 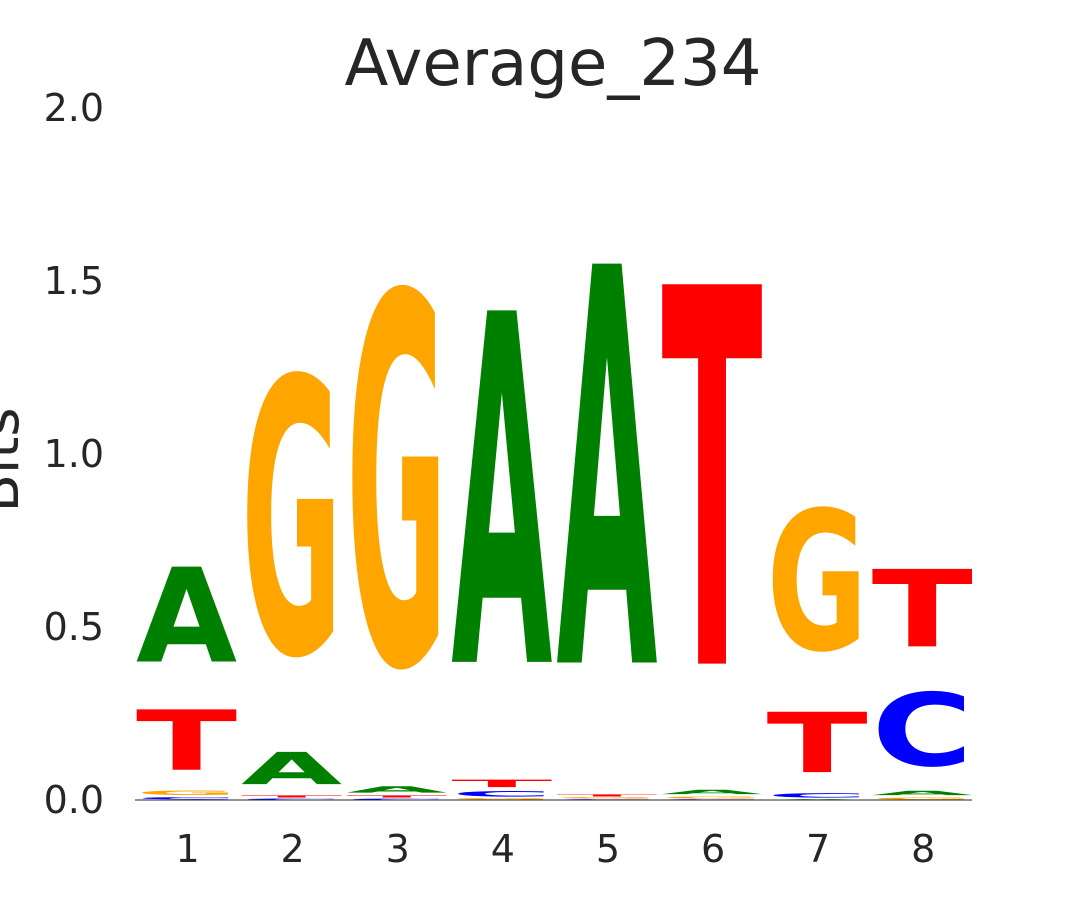 I want to click on y-tick-label: 2.0, so click(x=74, y=108).